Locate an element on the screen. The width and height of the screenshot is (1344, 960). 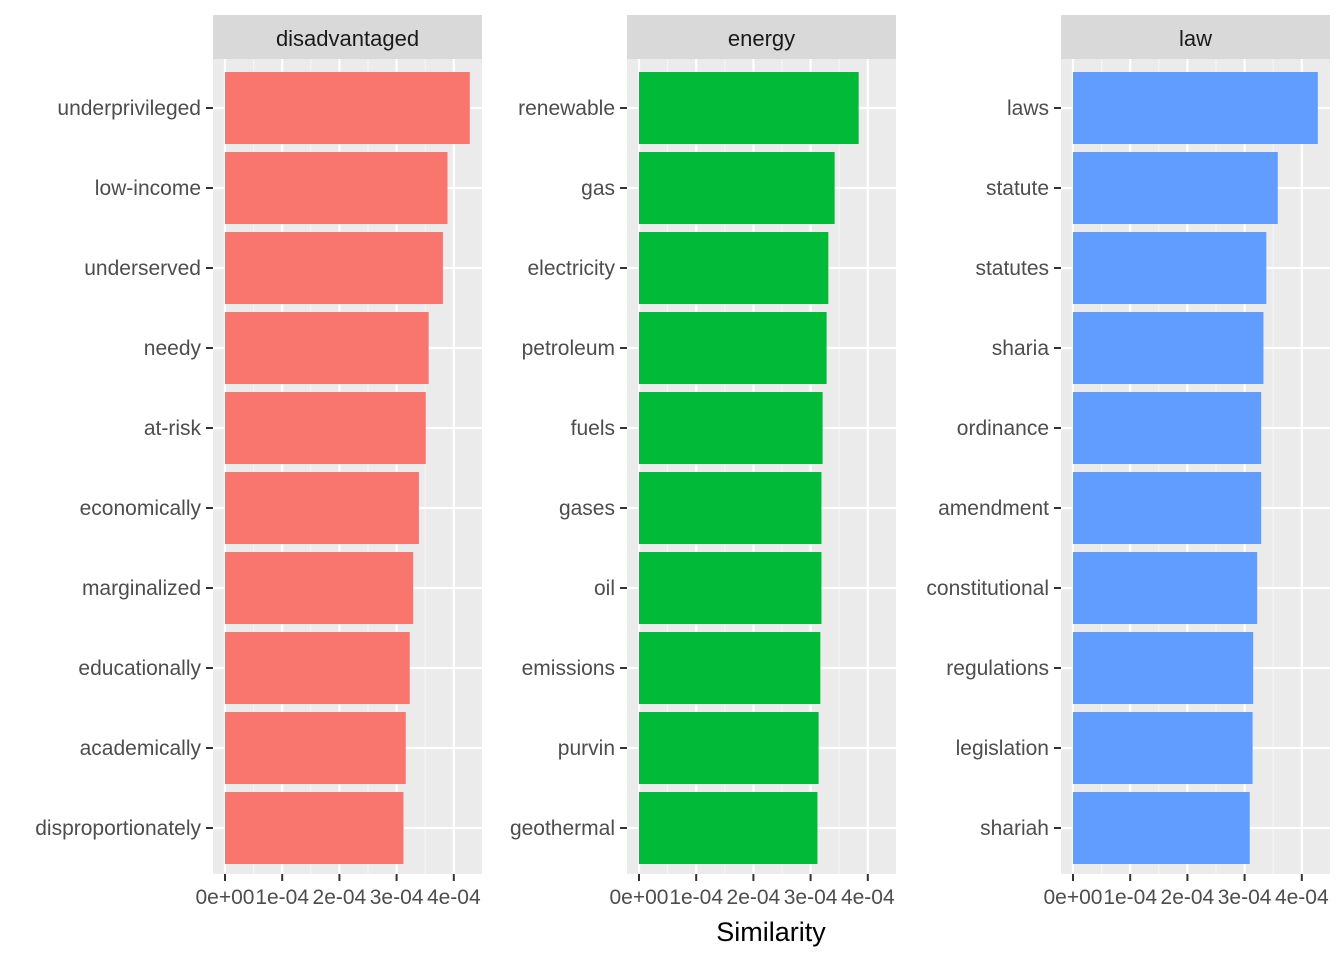
y-tick-label: amendment is located at coordinates (993, 508).